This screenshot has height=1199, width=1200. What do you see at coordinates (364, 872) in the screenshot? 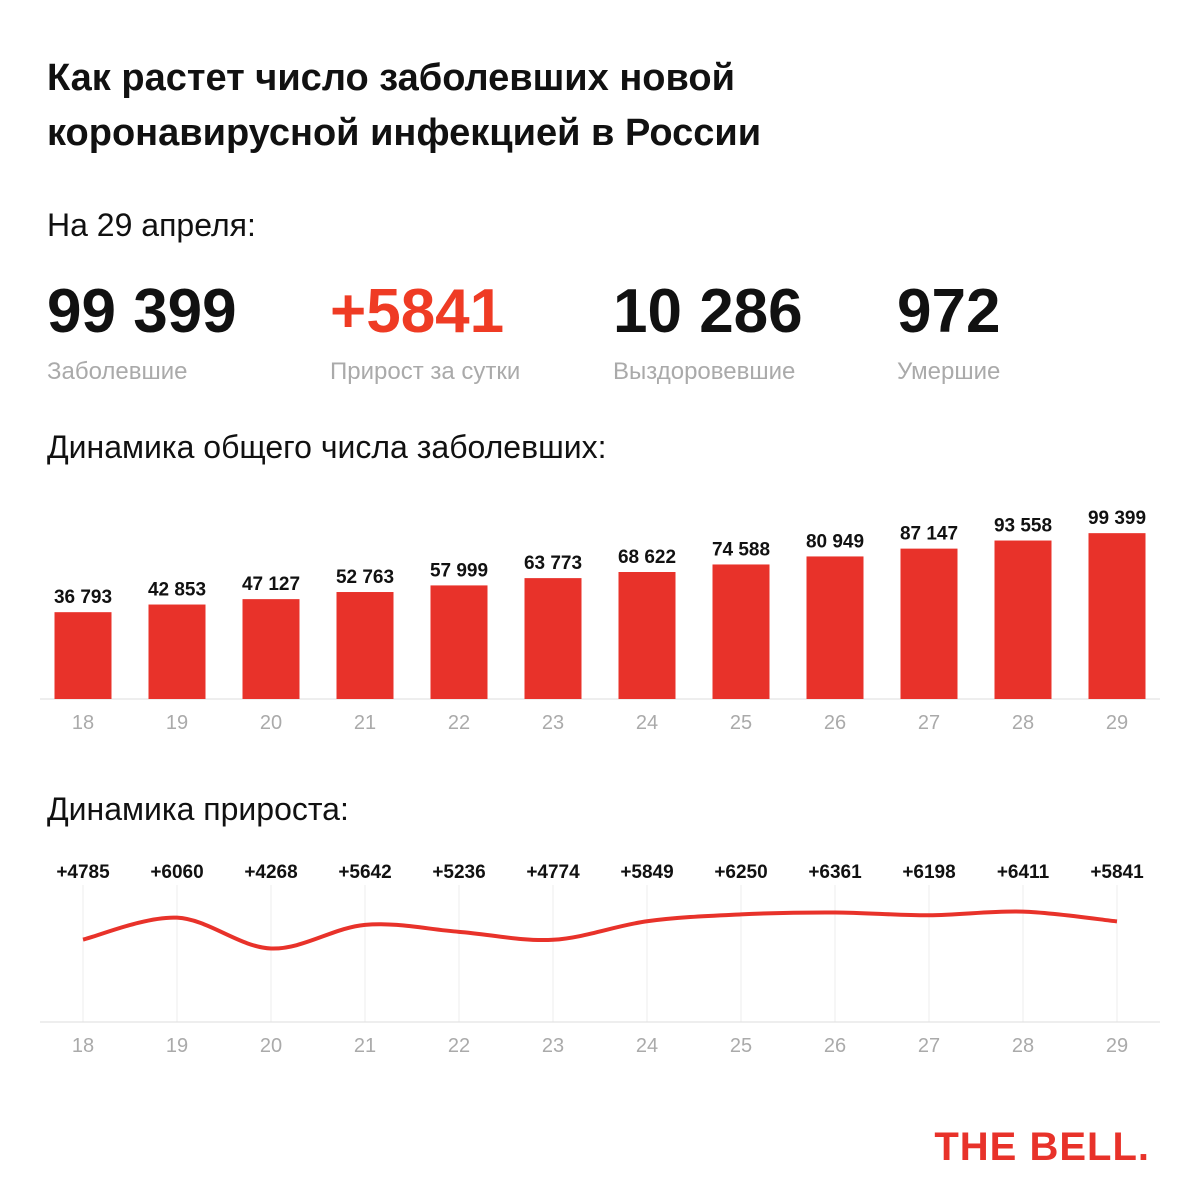
I see `value-label: +5642` at bounding box center [364, 872].